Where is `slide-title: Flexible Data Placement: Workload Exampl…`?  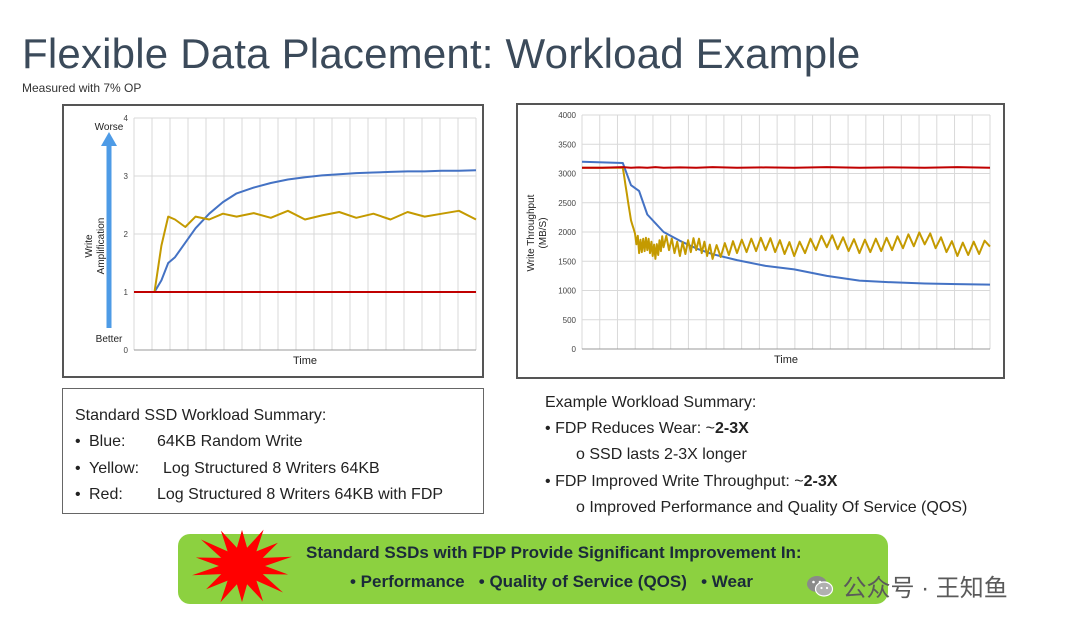 slide-title: Flexible Data Placement: Workload Exampl… is located at coordinates (441, 53).